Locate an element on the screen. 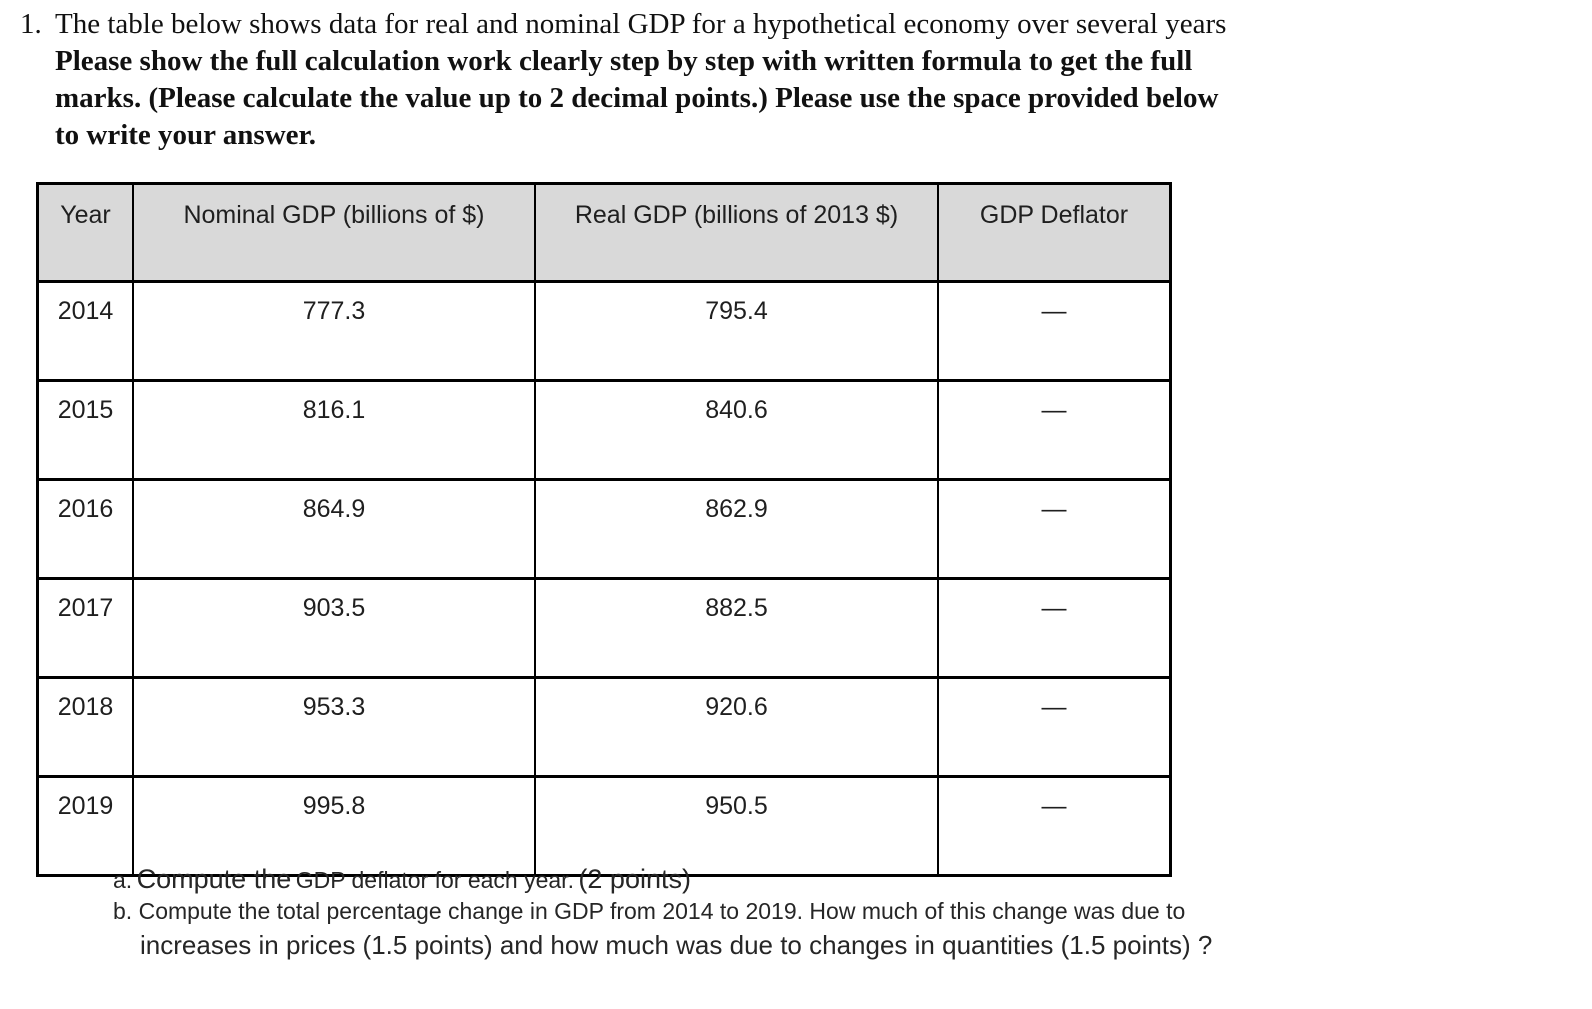 Image resolution: width=1592 pixels, height=1009 pixels. subquestion-a-text-2: GDP deflator for each year. is located at coordinates (434, 880).